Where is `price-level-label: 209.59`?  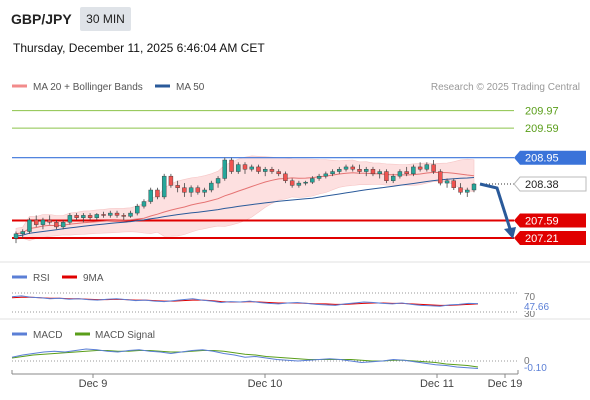
price-level-label: 209.59 is located at coordinates (542, 129).